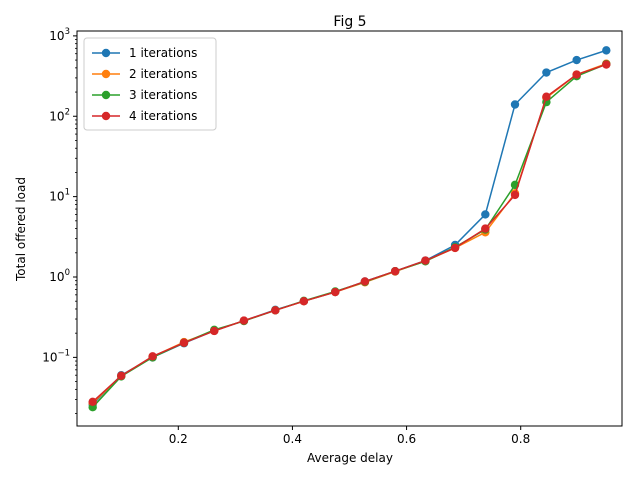 This screenshot has height=480, width=640. I want to click on y-axis-ticks: 10⁻¹ 10⁰ 10¹ 10² 10³, so click(59, 220).